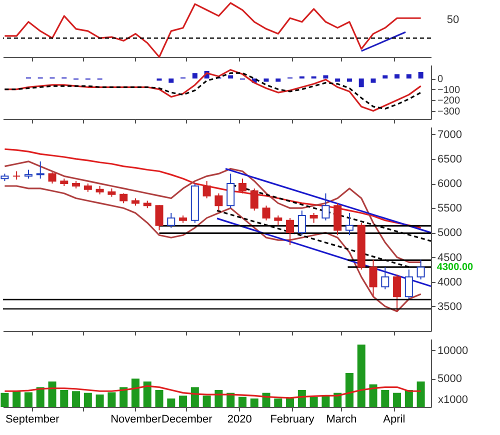 The height and width of the screenshot is (435, 500). I want to click on x-tick-label: February, so click(292, 420).